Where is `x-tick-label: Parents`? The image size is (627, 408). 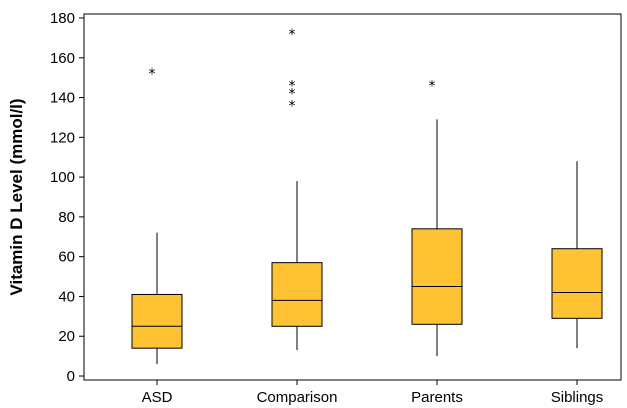
x-tick-label: Parents is located at coordinates (437, 397).